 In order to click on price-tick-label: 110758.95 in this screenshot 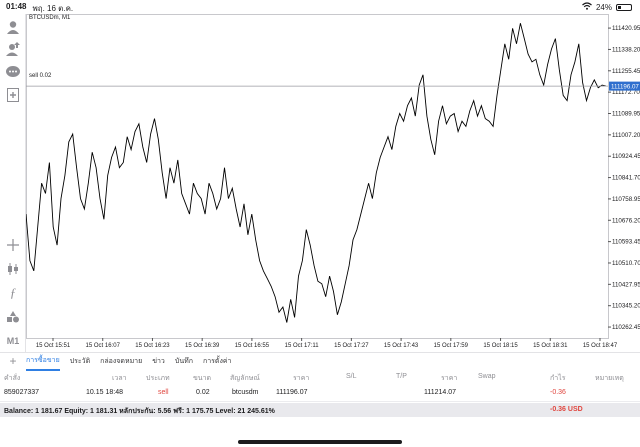, I will do `click(626, 199)`.